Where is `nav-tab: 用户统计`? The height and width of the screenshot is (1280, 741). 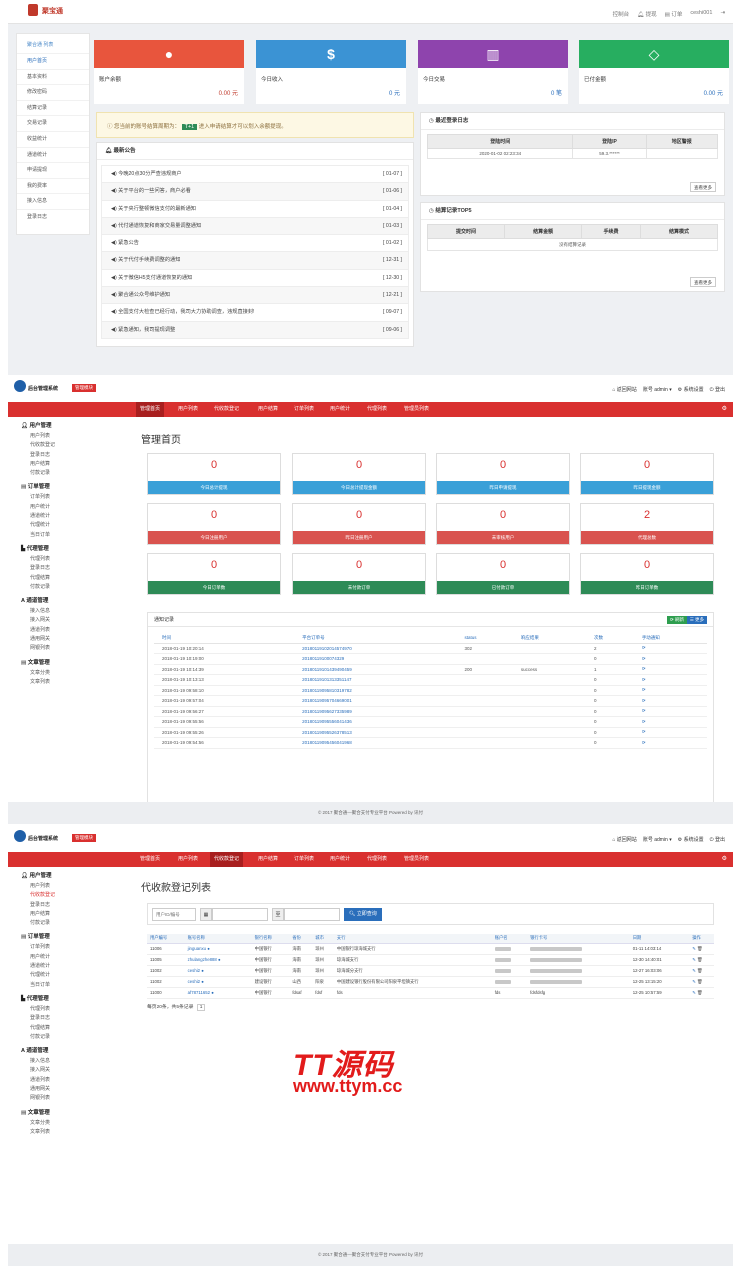
nav-tab: 用户统计 is located at coordinates (340, 409).